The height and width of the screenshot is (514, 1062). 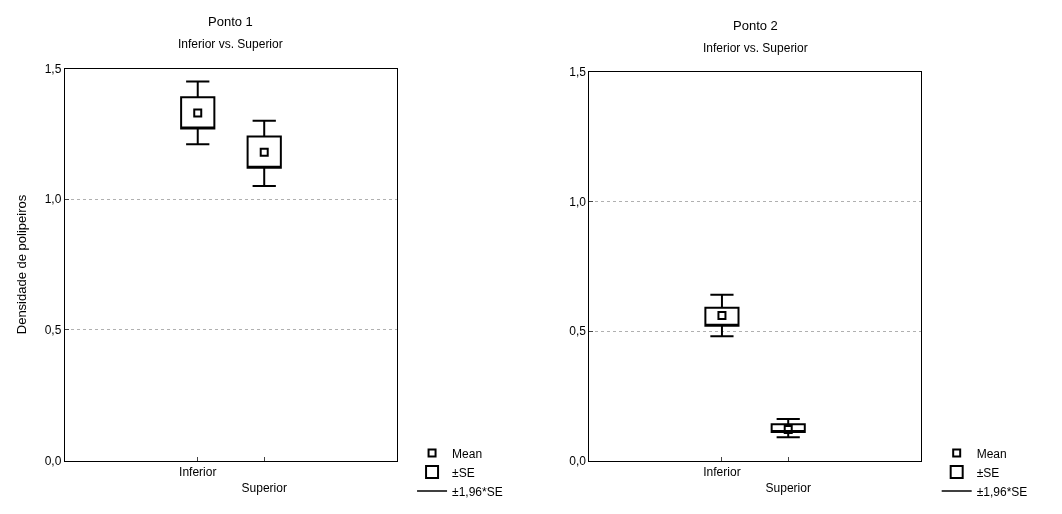 What do you see at coordinates (230, 21) in the screenshot?
I see `chart-title: Ponto 1` at bounding box center [230, 21].